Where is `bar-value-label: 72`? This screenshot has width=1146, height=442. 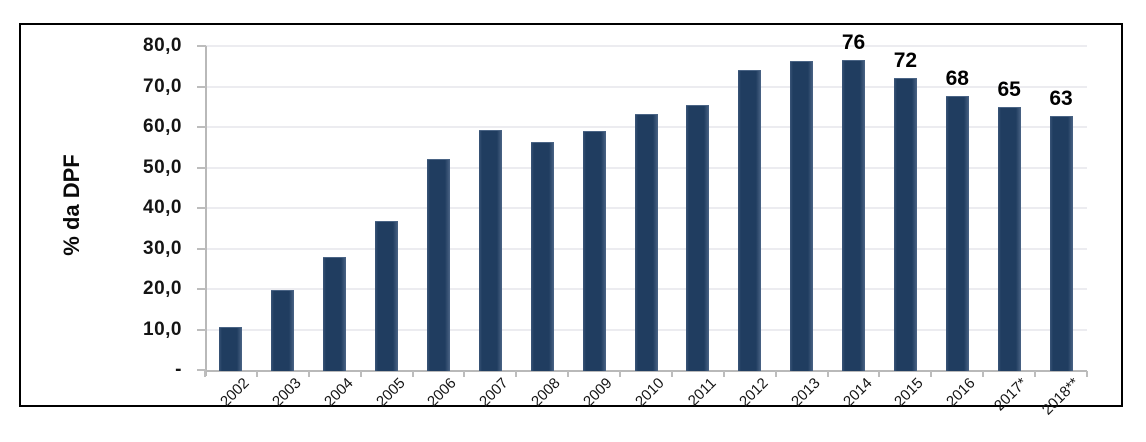
bar-value-label: 72 is located at coordinates (905, 60).